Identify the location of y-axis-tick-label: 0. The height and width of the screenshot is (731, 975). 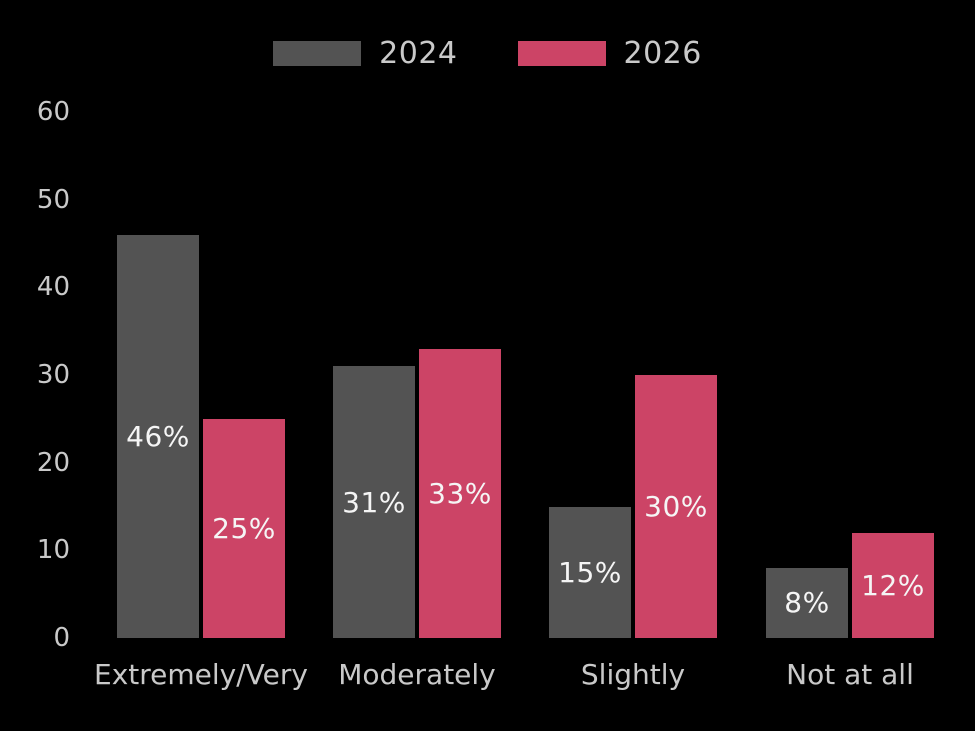
(61, 638).